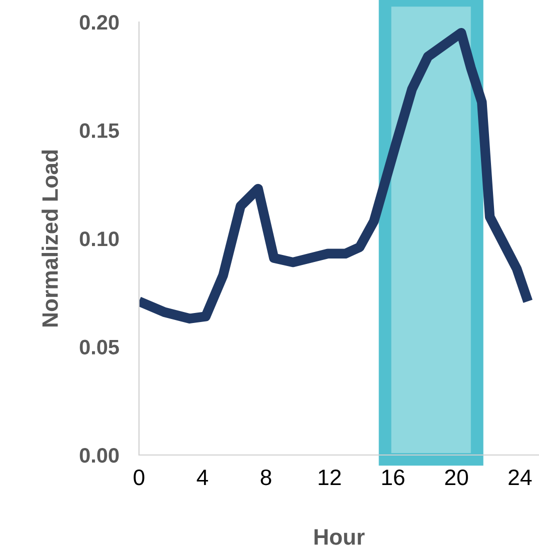 This screenshot has height=559, width=539. I want to click on x-tick-label: 4, so click(202, 477).